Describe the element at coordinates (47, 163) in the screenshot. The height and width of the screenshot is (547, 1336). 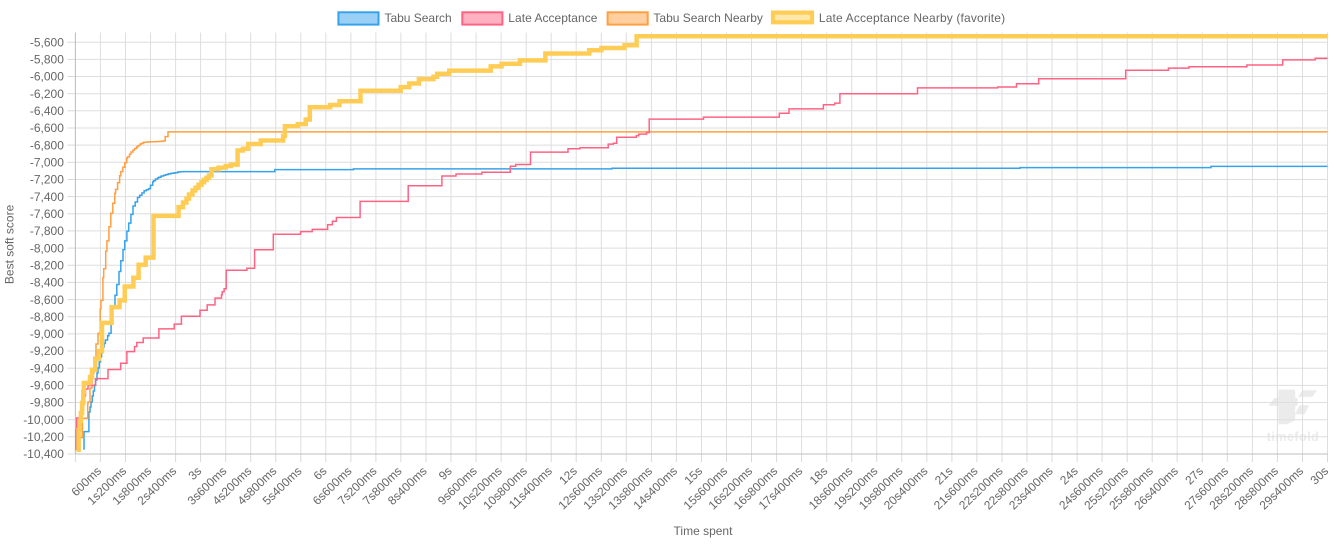
I see `svg-text: -7,000` at that location.